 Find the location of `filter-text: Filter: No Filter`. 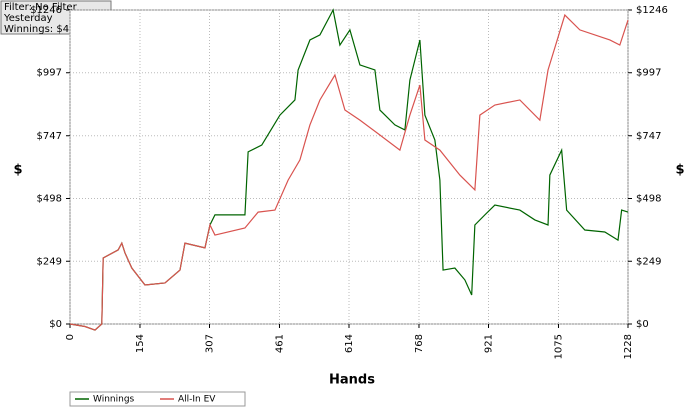

filter-text: Filter: No Filter is located at coordinates (41, 7).